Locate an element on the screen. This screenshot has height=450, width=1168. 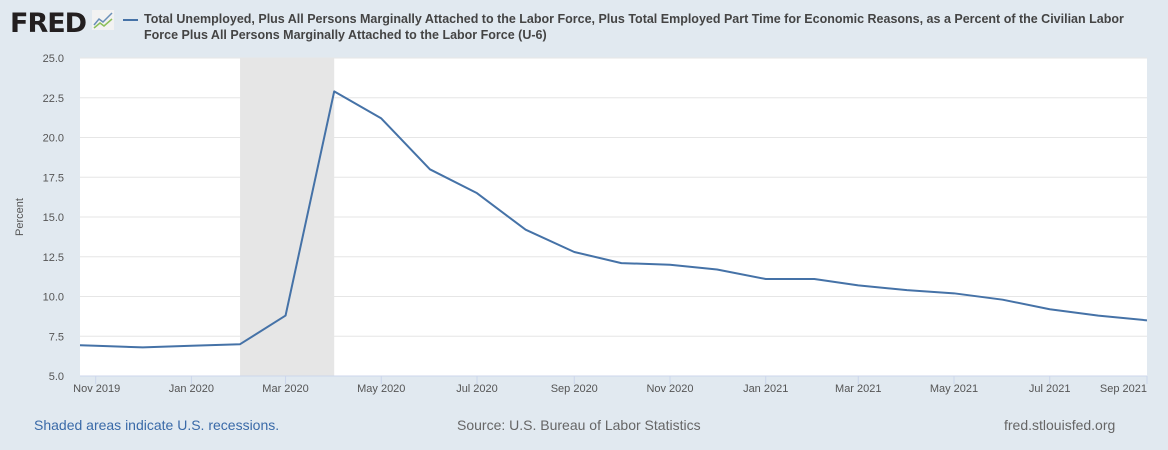
y-tick-label: 12.5 is located at coordinates (53, 258).